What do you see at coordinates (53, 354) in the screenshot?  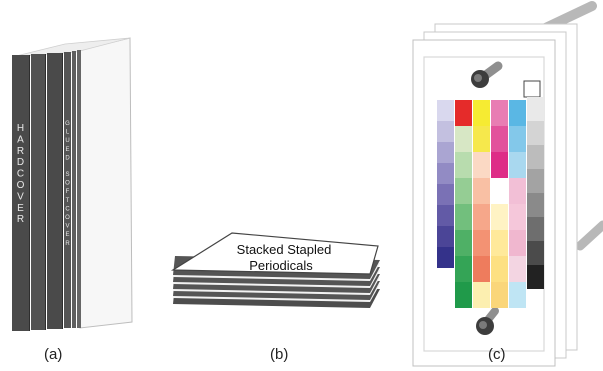 I see `caption-a: (a)` at bounding box center [53, 354].